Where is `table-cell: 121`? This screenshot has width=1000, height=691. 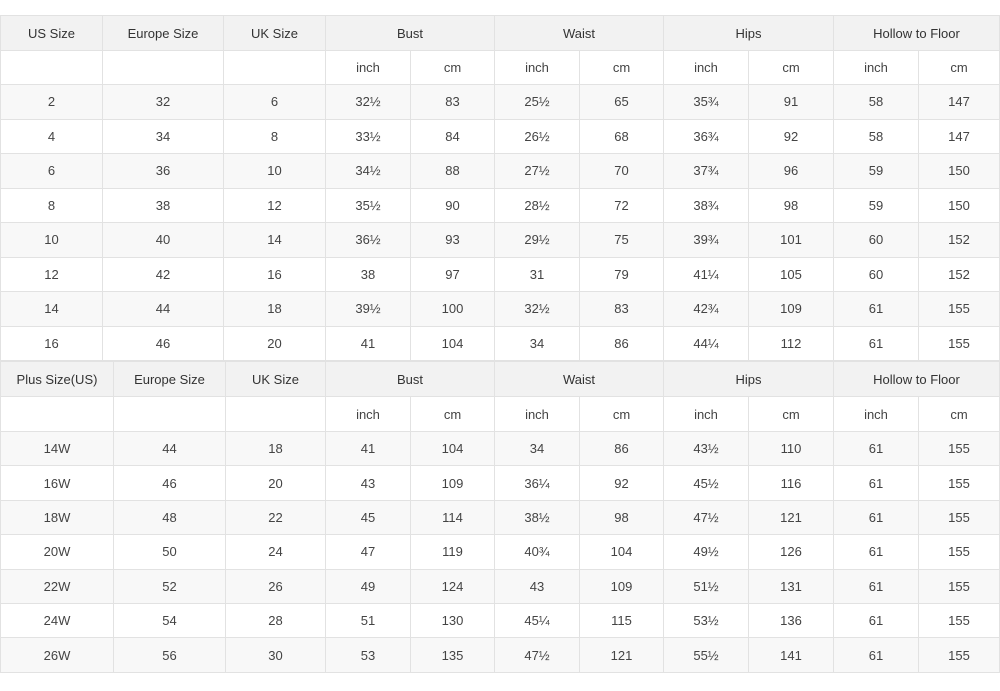 table-cell: 121 is located at coordinates (791, 518).